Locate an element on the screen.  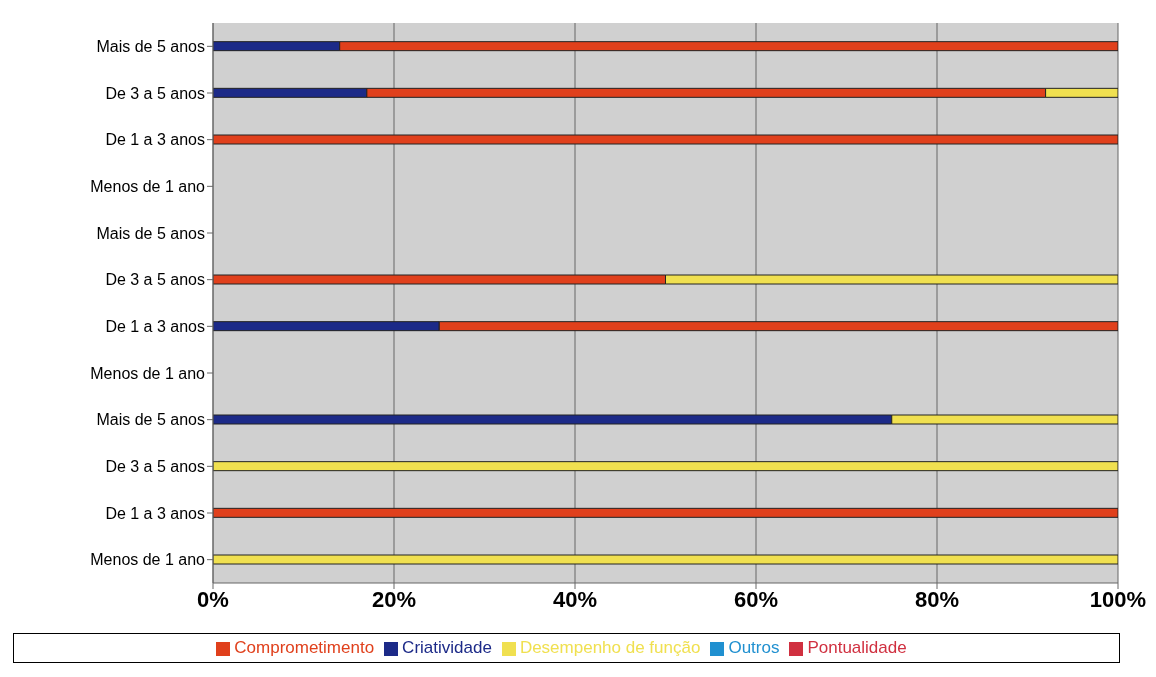
x-tick-label: 20% is located at coordinates (394, 599).